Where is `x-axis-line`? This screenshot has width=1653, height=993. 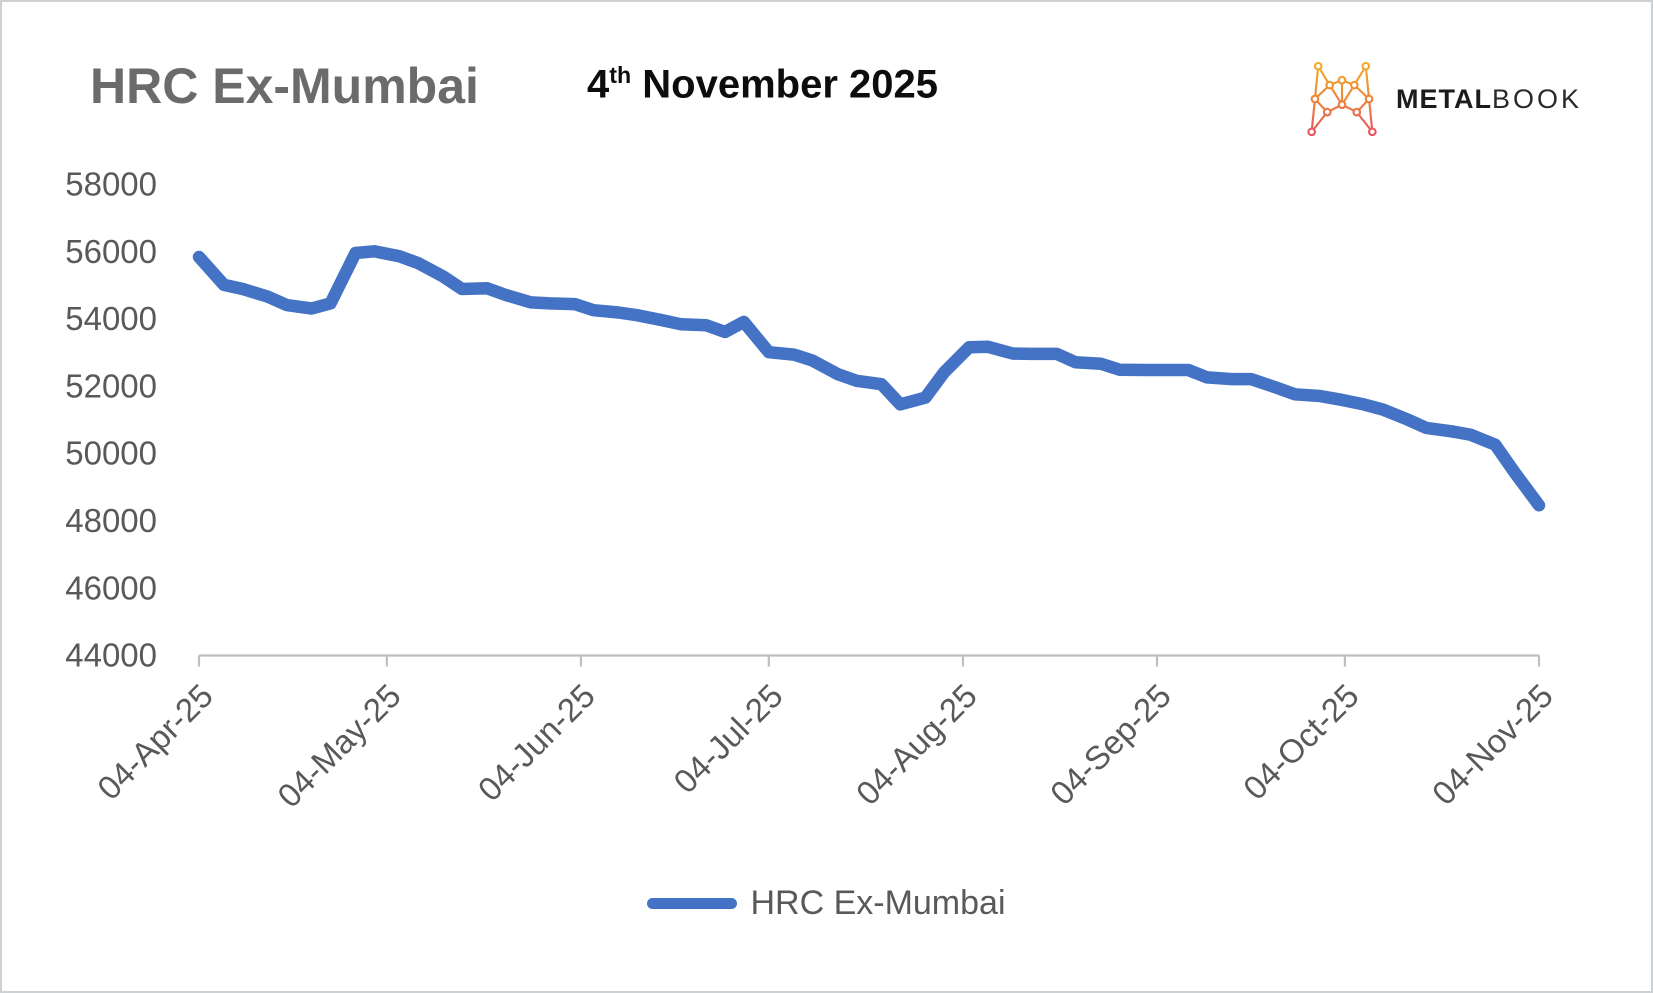 x-axis-line is located at coordinates (869, 660).